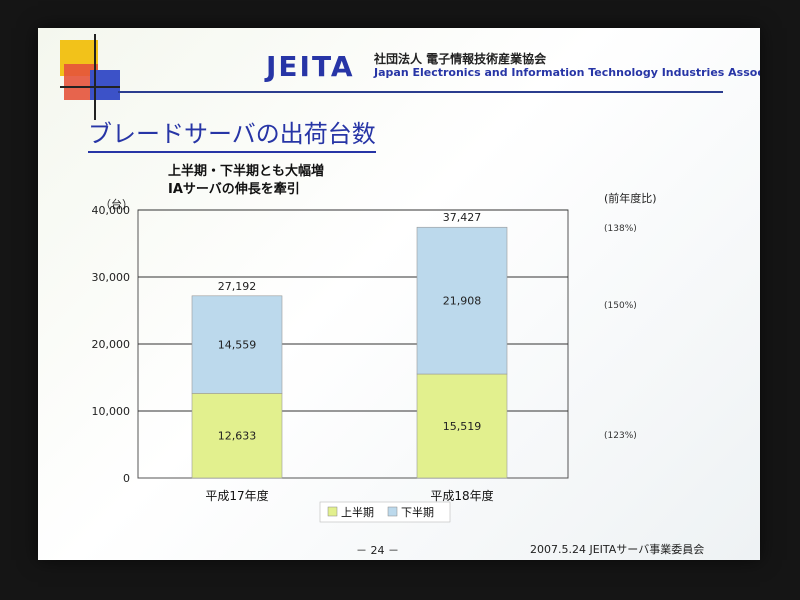  I want to click on subtitle-line-1: 上半期・下半期とも大幅増, so click(246, 171).